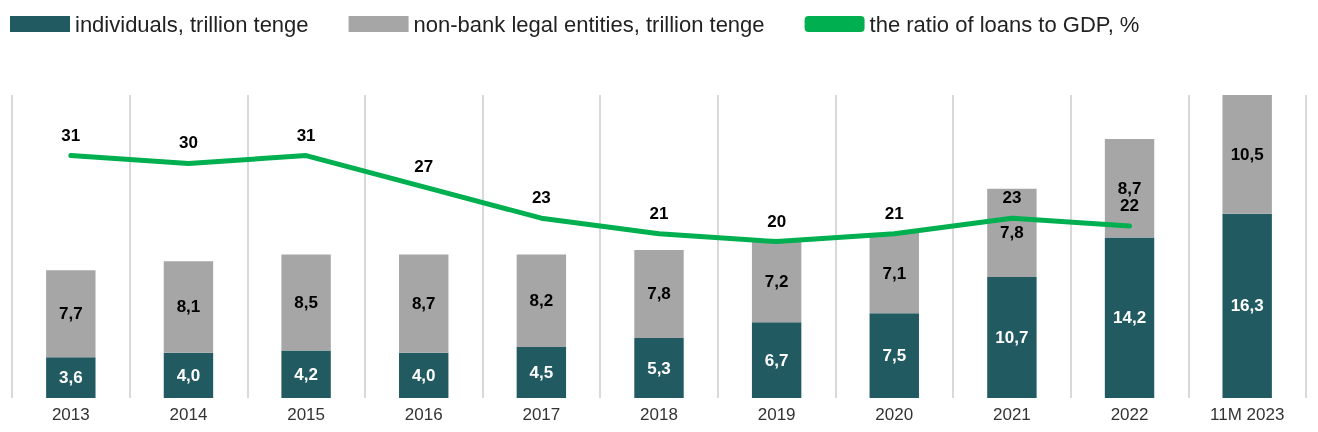 The height and width of the screenshot is (432, 1318). Describe the element at coordinates (777, 221) in the screenshot. I see `data-label: 20` at that location.